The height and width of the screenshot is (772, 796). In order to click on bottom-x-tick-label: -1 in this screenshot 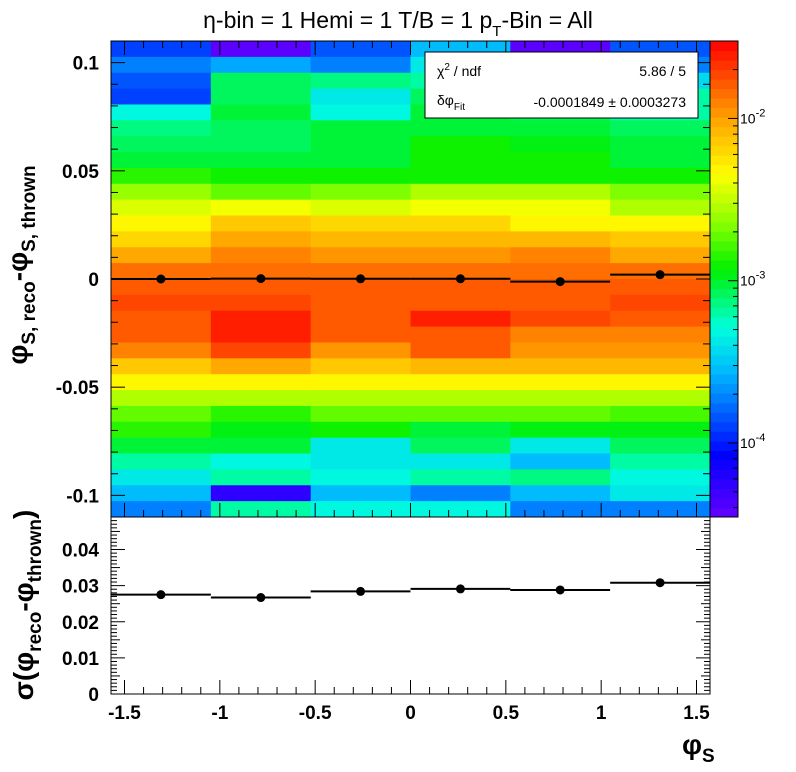, I will do `click(219, 713)`.